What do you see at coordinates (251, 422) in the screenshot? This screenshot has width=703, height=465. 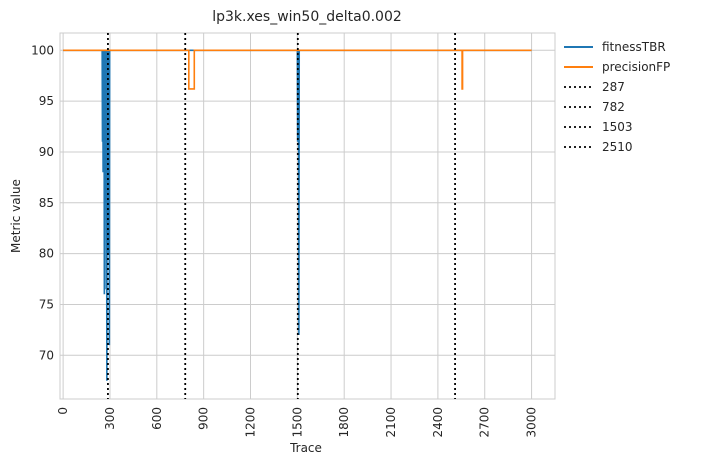 I see `x-tick-label: 1200` at bounding box center [251, 422].